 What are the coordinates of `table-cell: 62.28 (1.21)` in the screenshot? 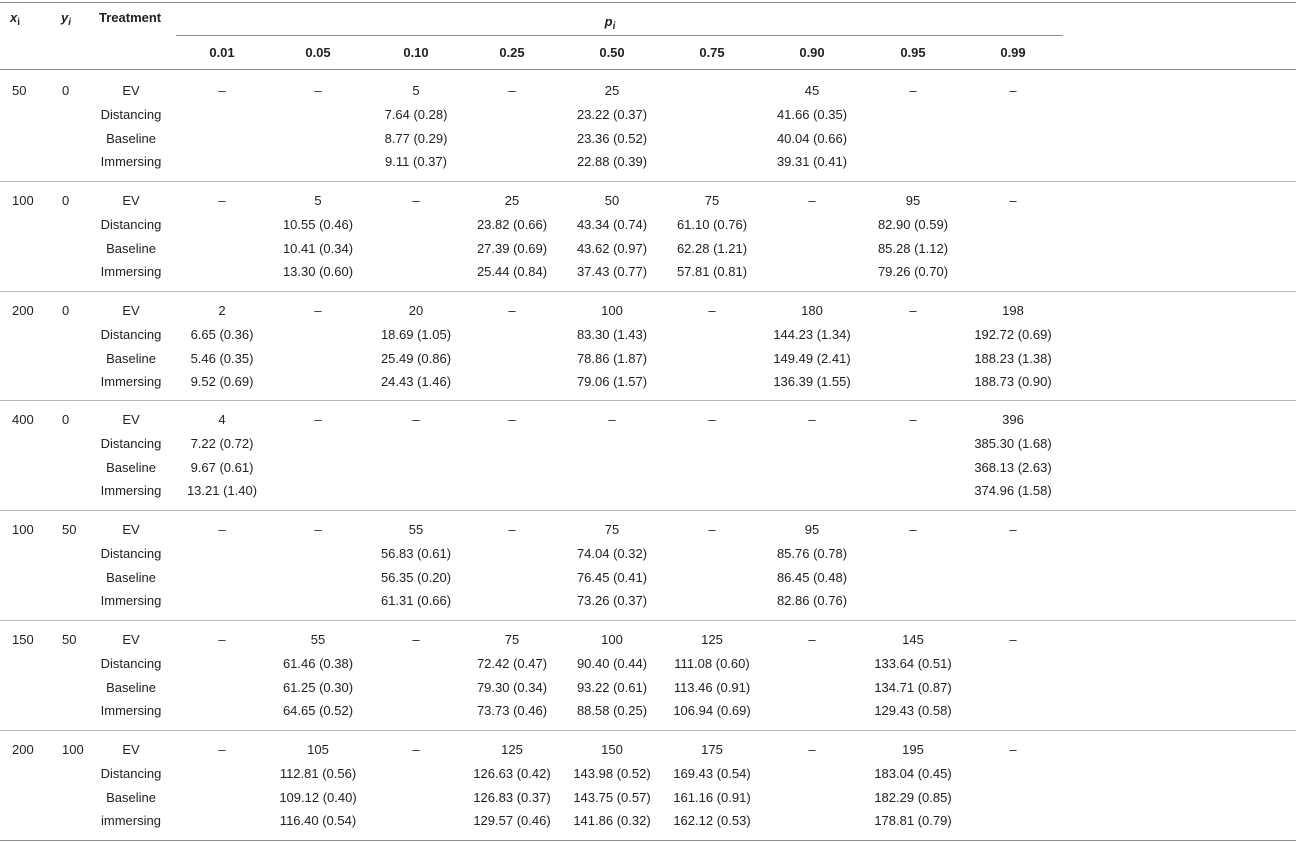 It's located at (712, 248).